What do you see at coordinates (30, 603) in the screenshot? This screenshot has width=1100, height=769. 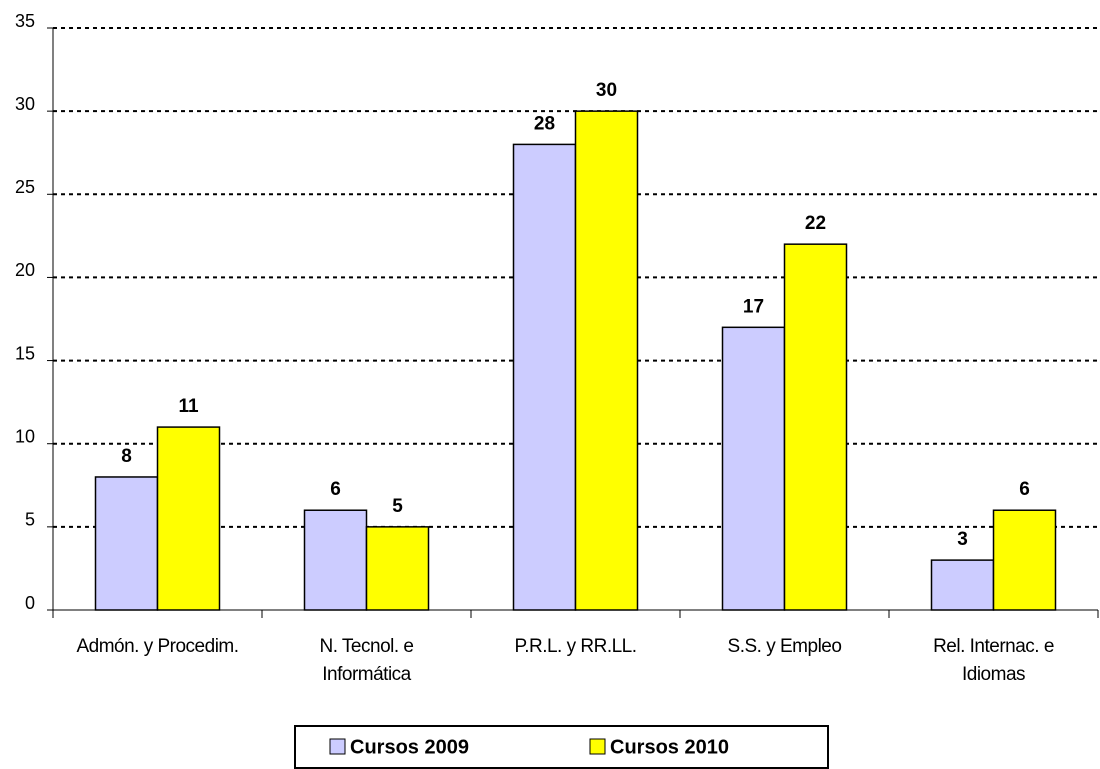 I see `y-tick-label: 0` at bounding box center [30, 603].